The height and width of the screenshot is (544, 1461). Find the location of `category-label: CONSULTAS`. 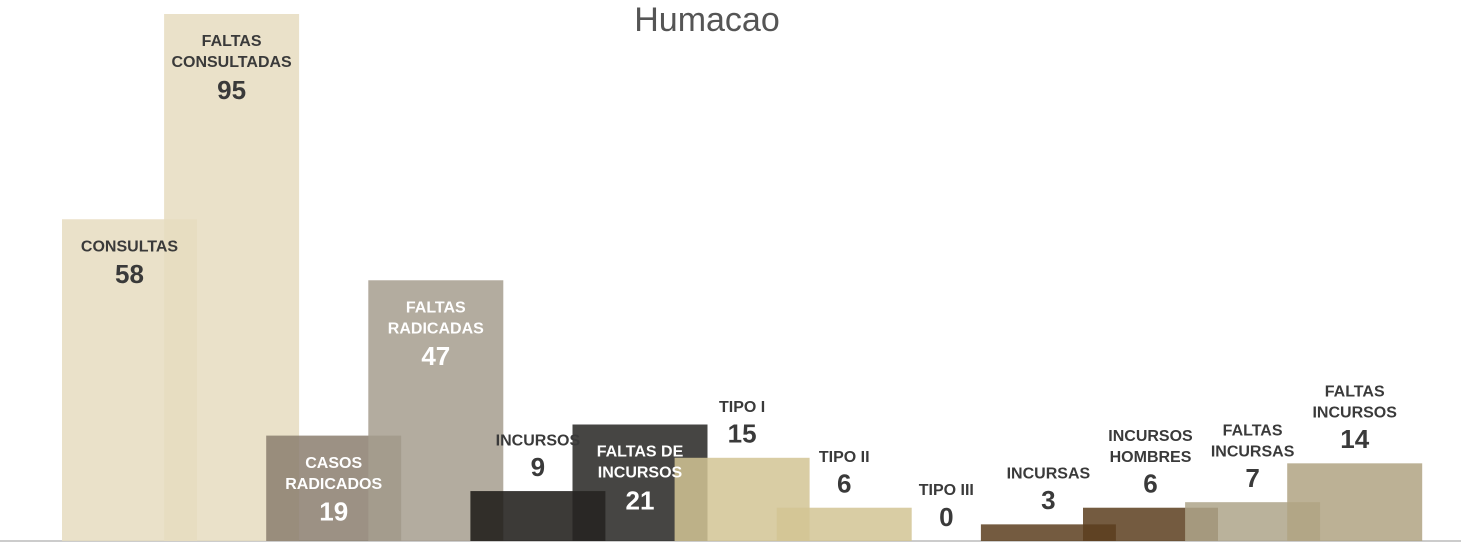

category-label: CONSULTAS is located at coordinates (130, 246).